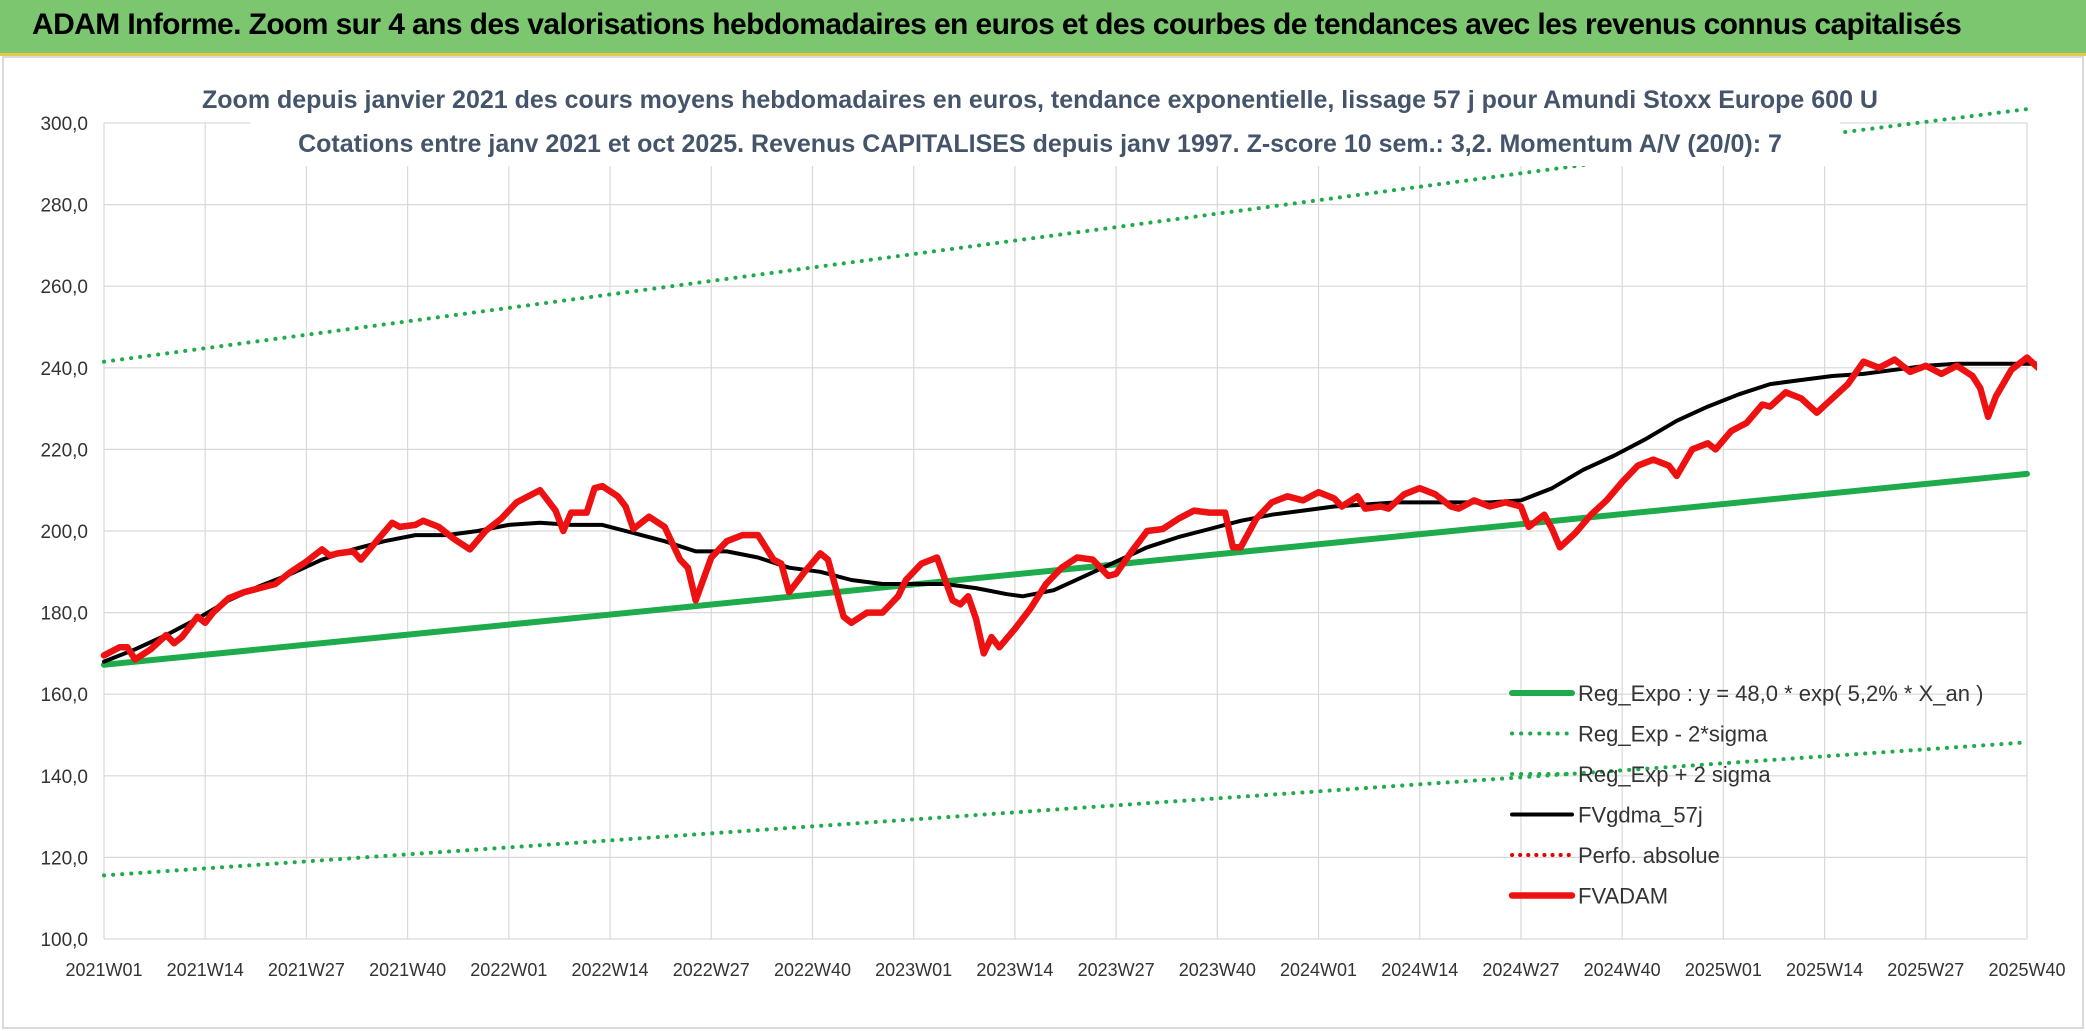 This screenshot has width=2086, height=1031. Describe the element at coordinates (1520, 970) in the screenshot. I see `x-tick-label: 2024W27` at that location.